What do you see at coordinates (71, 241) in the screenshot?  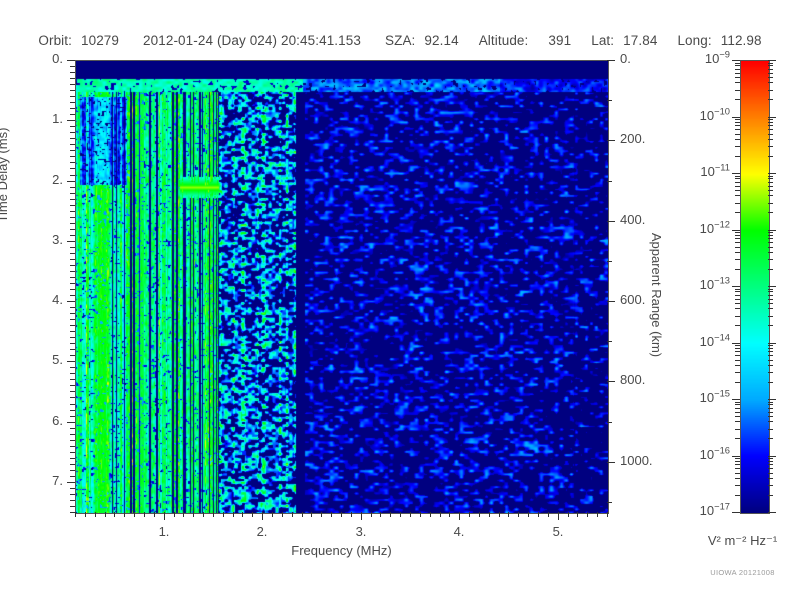 I see `y-left-major-tick` at bounding box center [71, 241].